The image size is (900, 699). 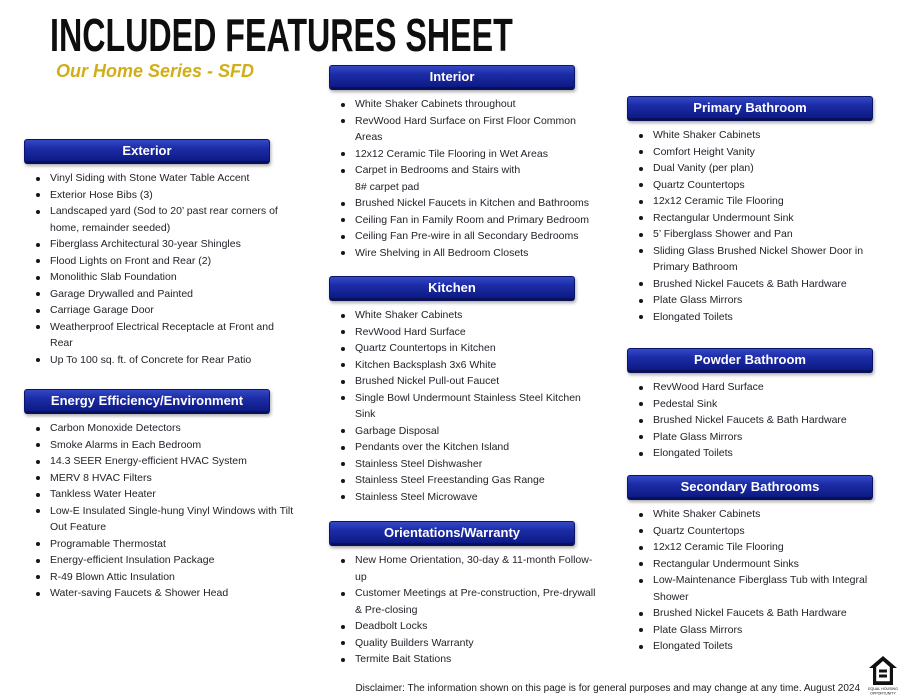 What do you see at coordinates (160, 461) in the screenshot?
I see `feature-item: 14.3 SEER Energy-efficient HVAC System` at bounding box center [160, 461].